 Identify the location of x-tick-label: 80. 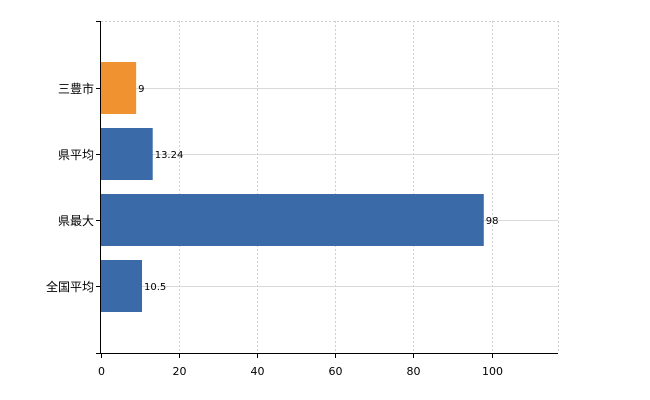
(414, 371).